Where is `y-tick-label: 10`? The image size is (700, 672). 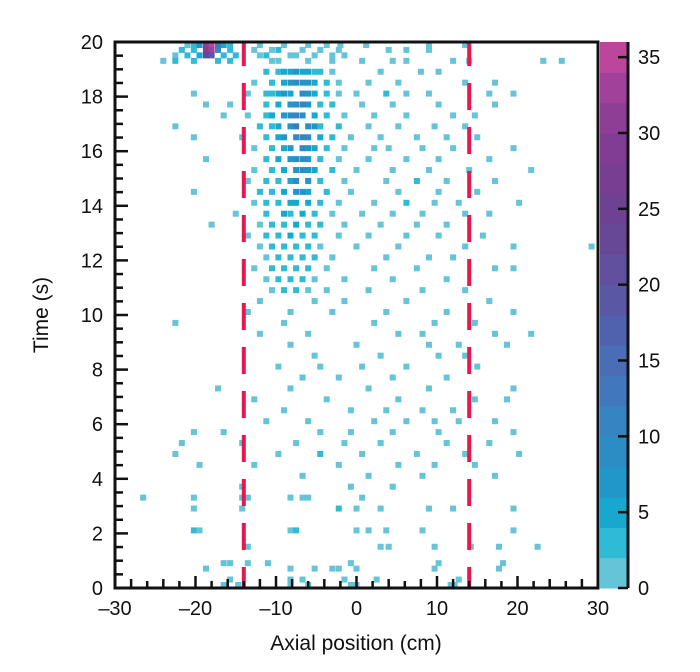 y-tick-label: 10 is located at coordinates (92, 316).